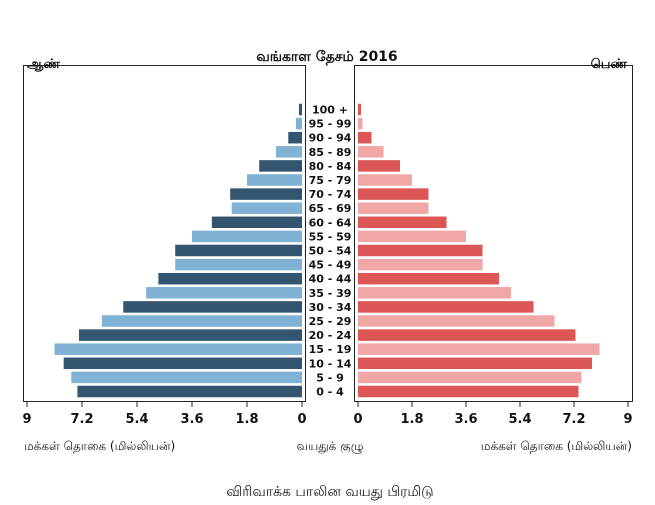  What do you see at coordinates (330, 251) in the screenshot?
I see `age-label-10: 50 - 54` at bounding box center [330, 251].